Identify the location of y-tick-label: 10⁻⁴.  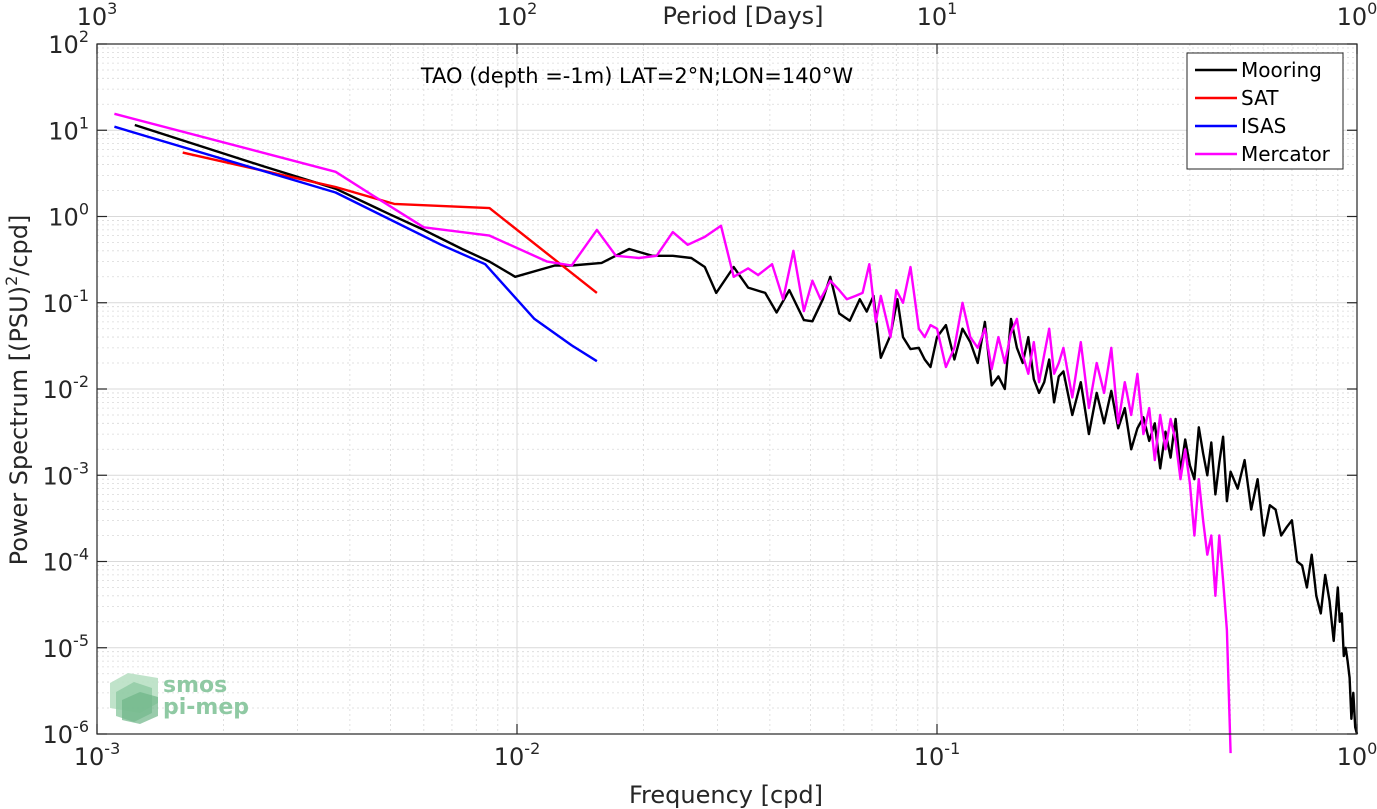
(66, 561).